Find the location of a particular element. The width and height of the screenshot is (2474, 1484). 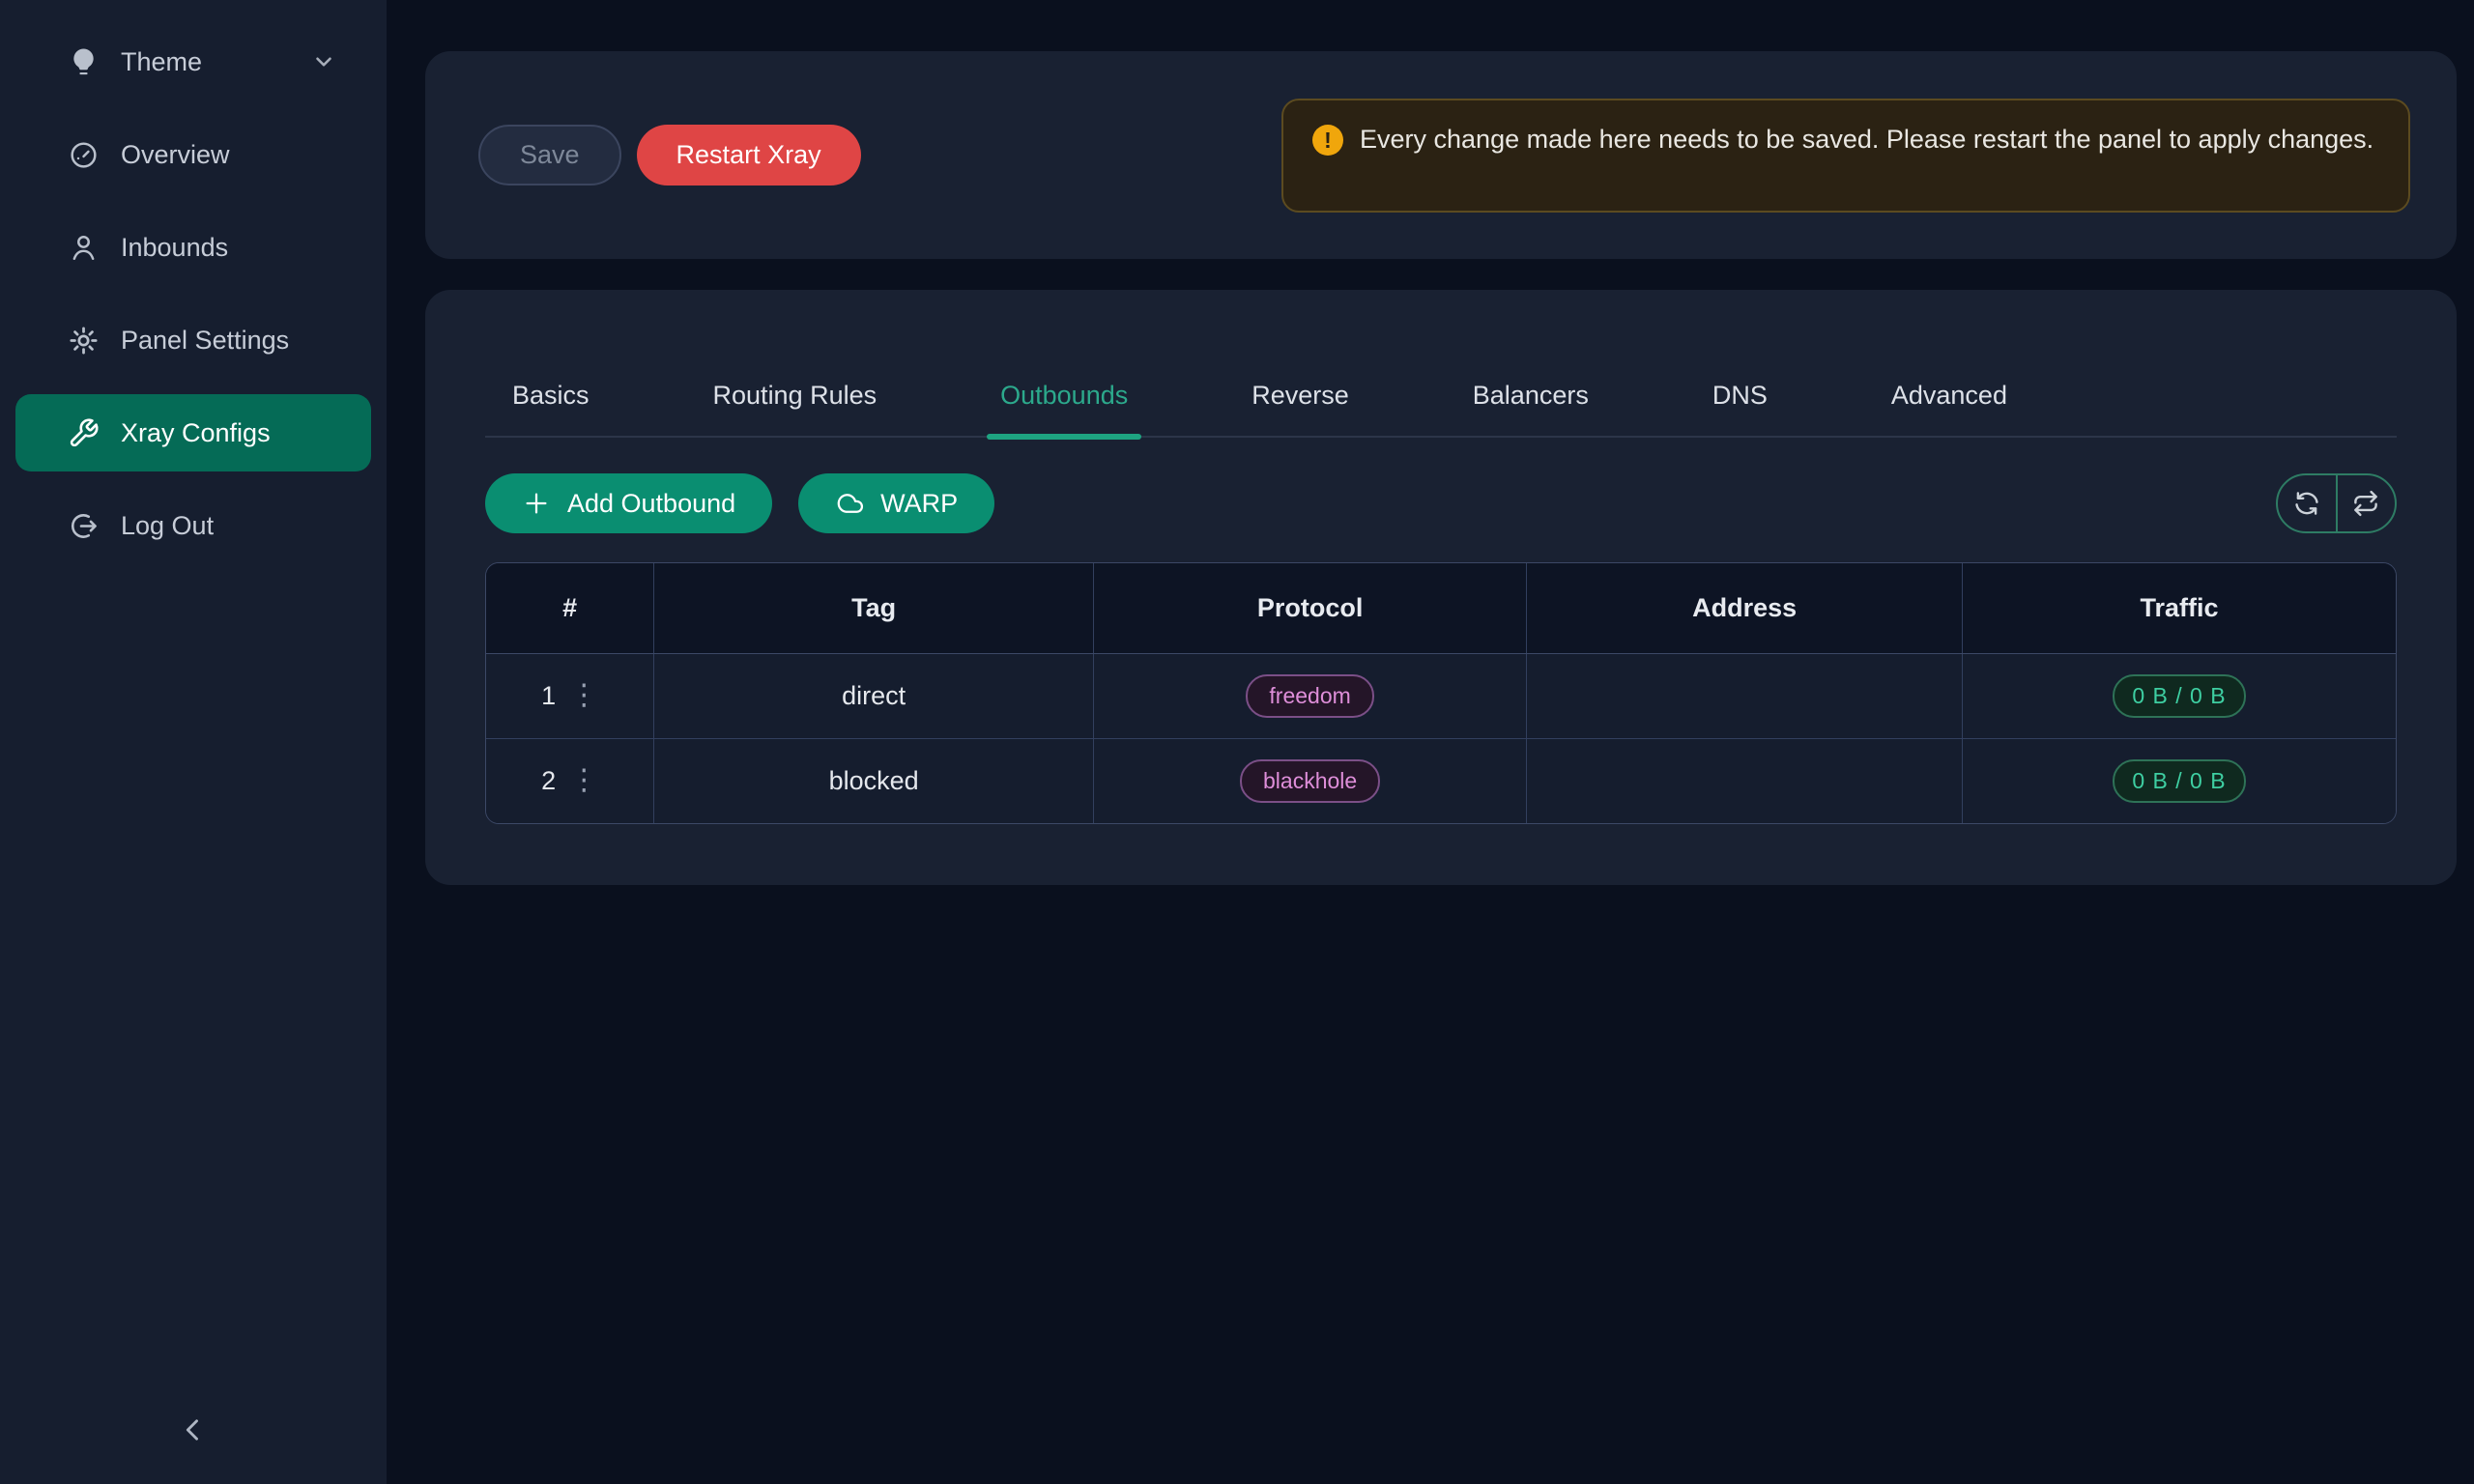

tab-advanced: Advanced is located at coordinates (1949, 395).